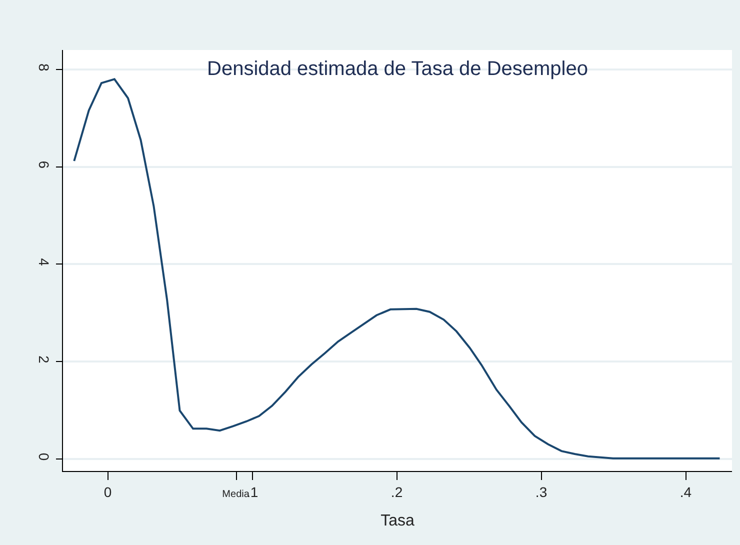  Describe the element at coordinates (44, 262) in the screenshot. I see `y-tick-label: 4` at that location.